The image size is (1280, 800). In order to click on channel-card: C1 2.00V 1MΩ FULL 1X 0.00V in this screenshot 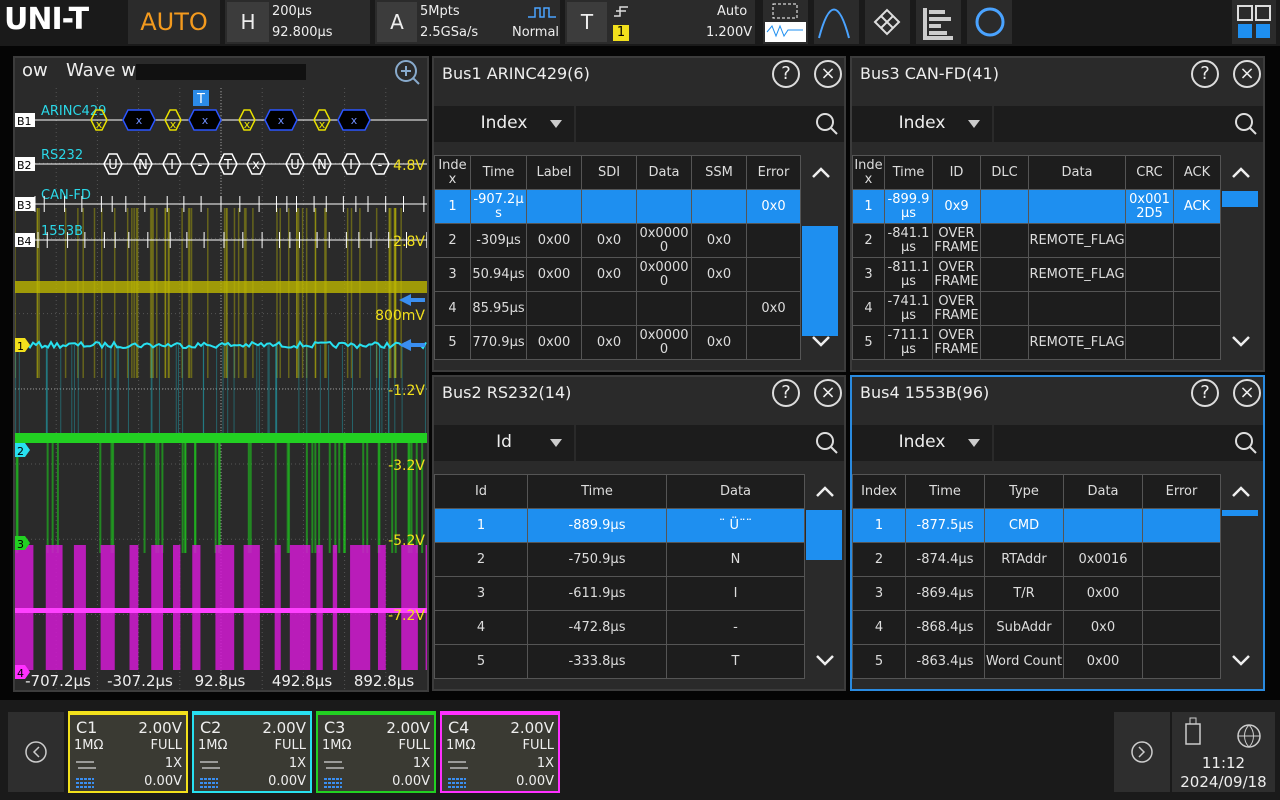, I will do `click(128, 752)`.